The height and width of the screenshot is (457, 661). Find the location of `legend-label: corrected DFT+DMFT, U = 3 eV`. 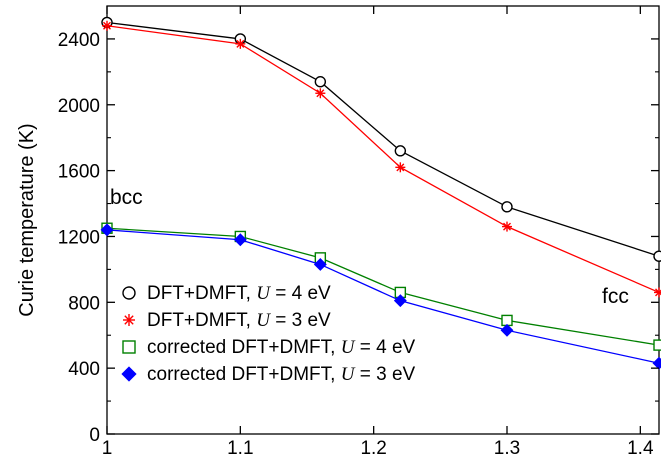

legend-label: corrected DFT+DMFT, U = 3 eV is located at coordinates (281, 374).